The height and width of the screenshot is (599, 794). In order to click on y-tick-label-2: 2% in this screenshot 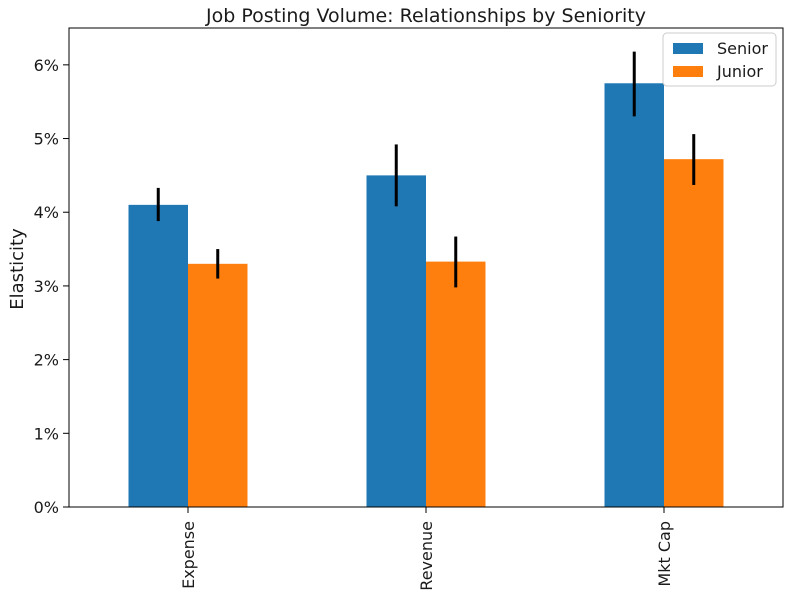, I will do `click(46, 360)`.